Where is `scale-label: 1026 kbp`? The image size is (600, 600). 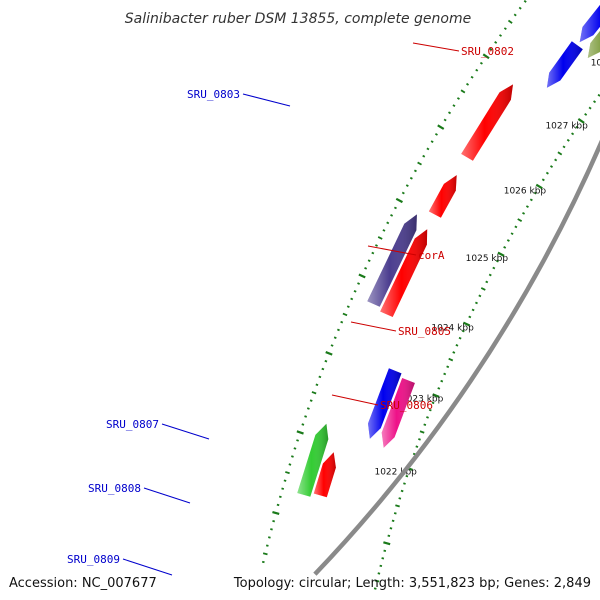 scale-label: 1026 kbp is located at coordinates (525, 192).